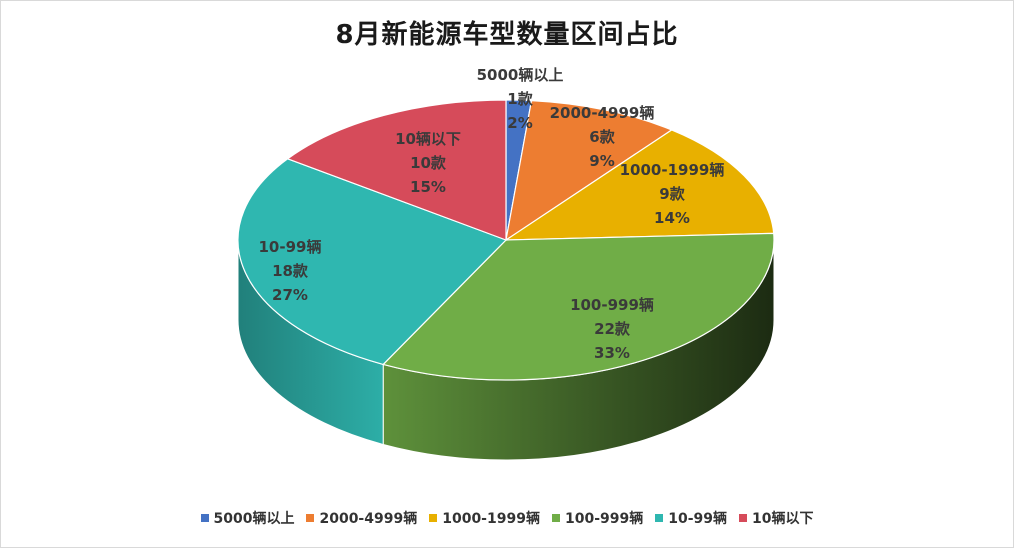 The width and height of the screenshot is (1014, 548). Describe the element at coordinates (507, 35) in the screenshot. I see `chart-title: 8月新能源车型数量区间占比` at that location.